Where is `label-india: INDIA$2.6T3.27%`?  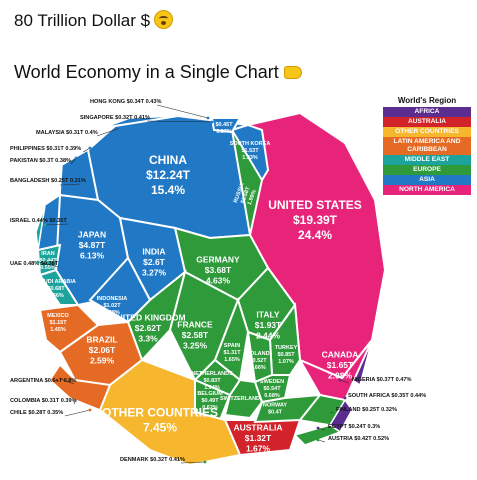 label-india: INDIA$2.6T3.27% is located at coordinates (154, 261).